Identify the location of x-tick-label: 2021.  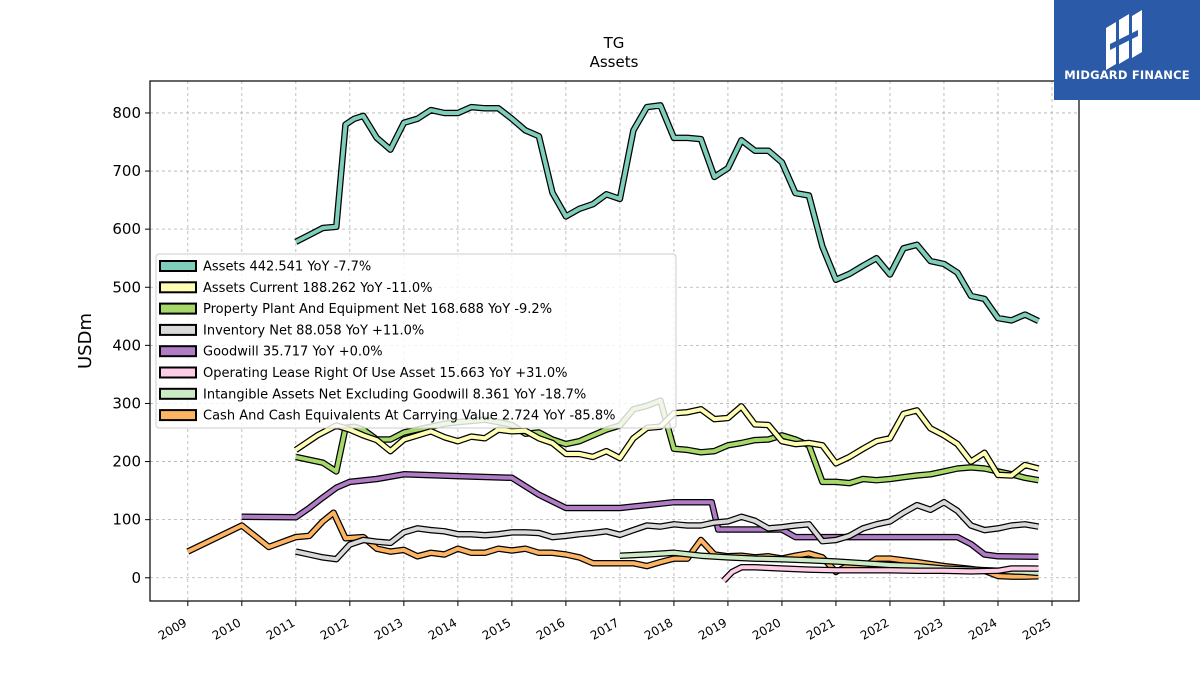
(820, 628).